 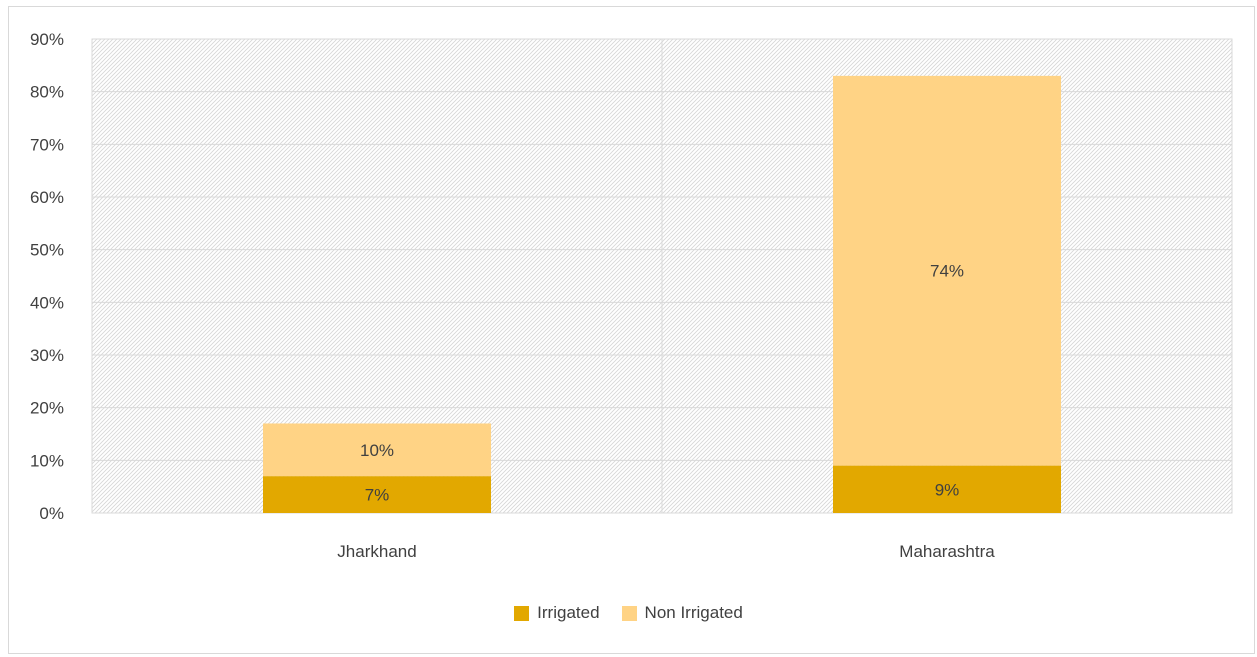 I want to click on y-tick-label: 40%, so click(x=47, y=302).